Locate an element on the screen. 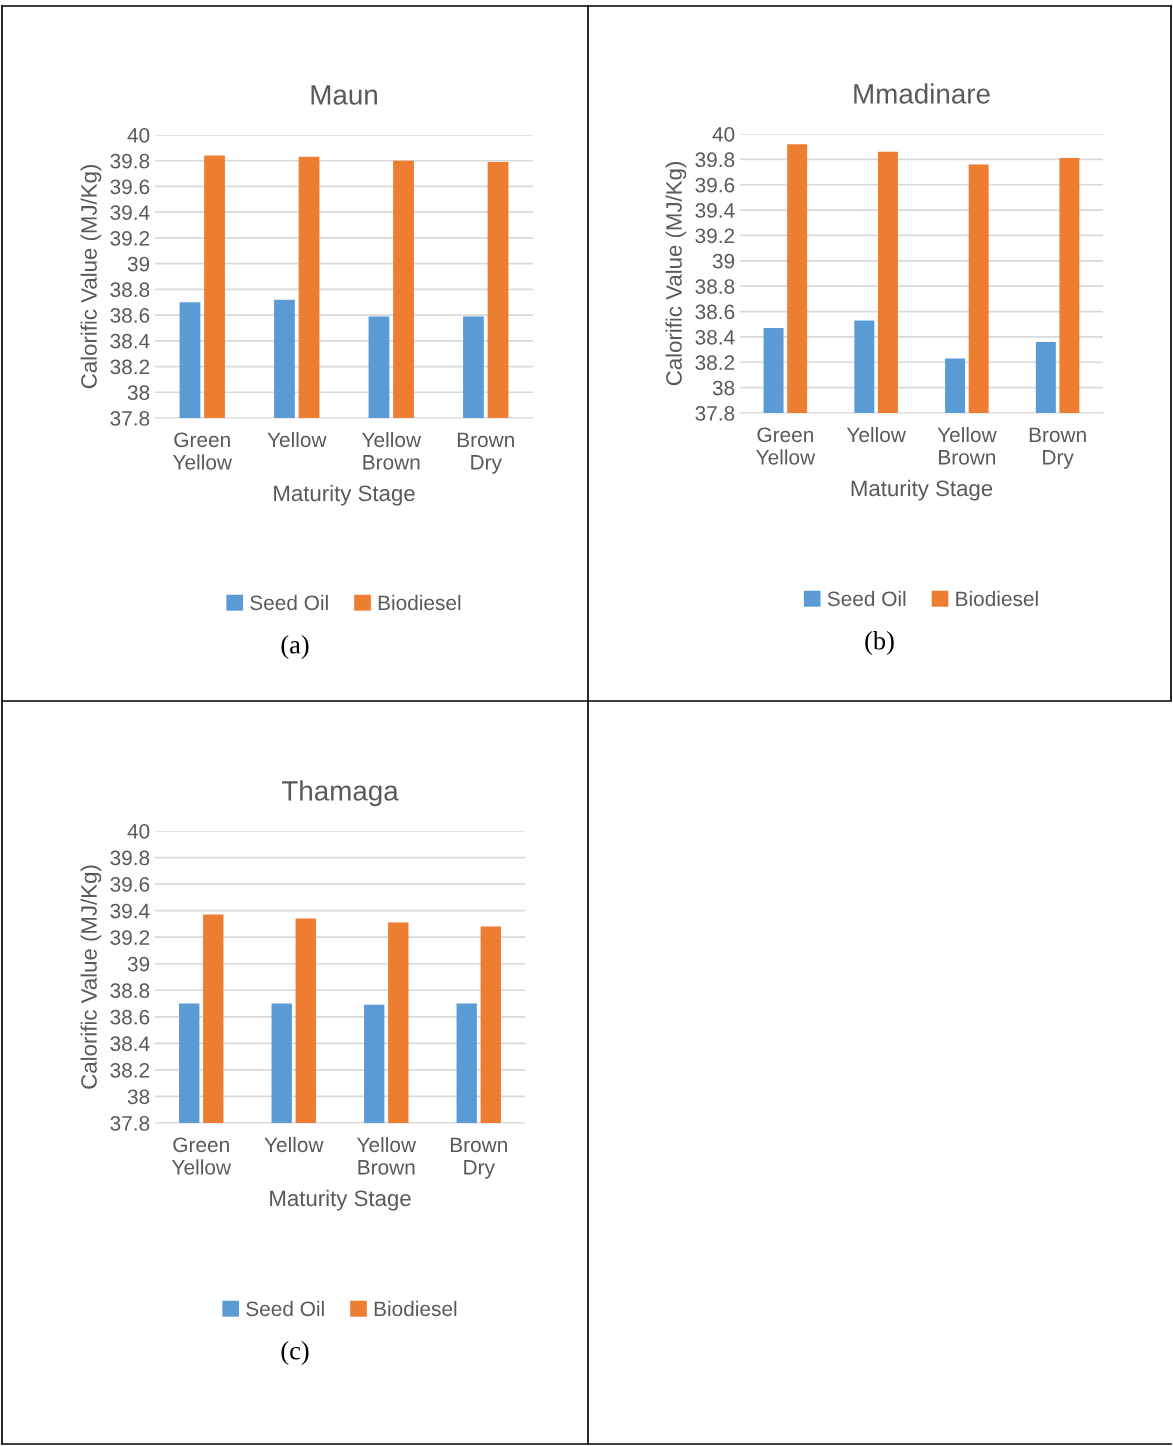  text: (c) is located at coordinates (295, 1353).